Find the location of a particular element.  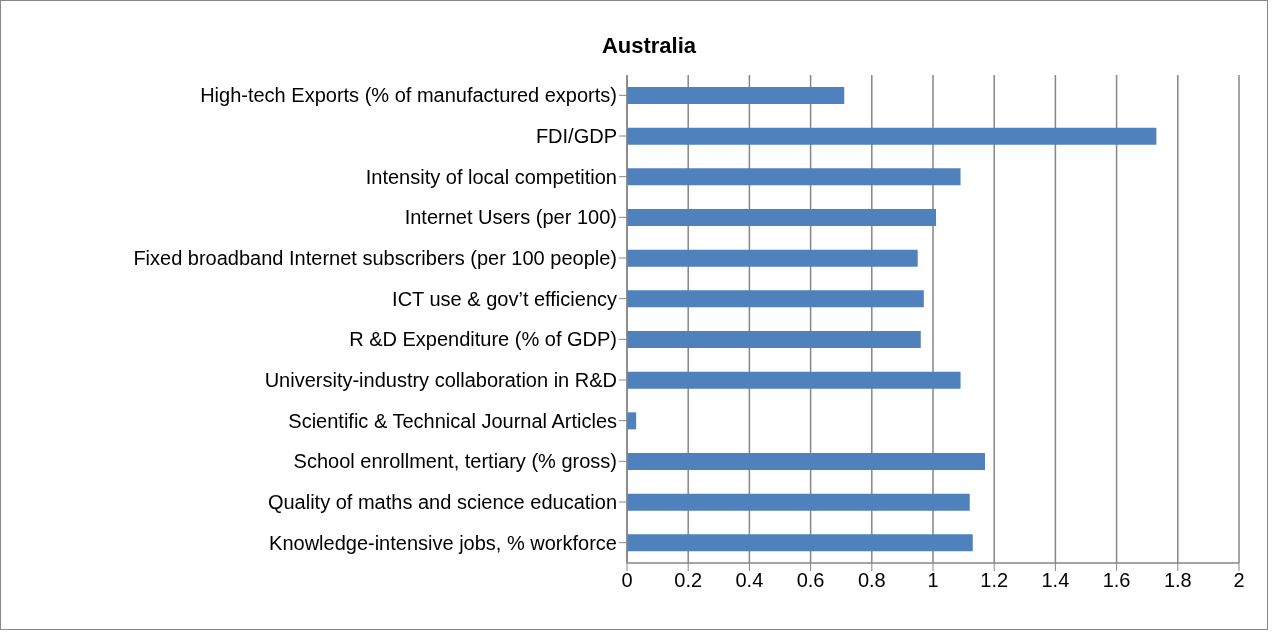

x-tick-label: 1 is located at coordinates (933, 580).